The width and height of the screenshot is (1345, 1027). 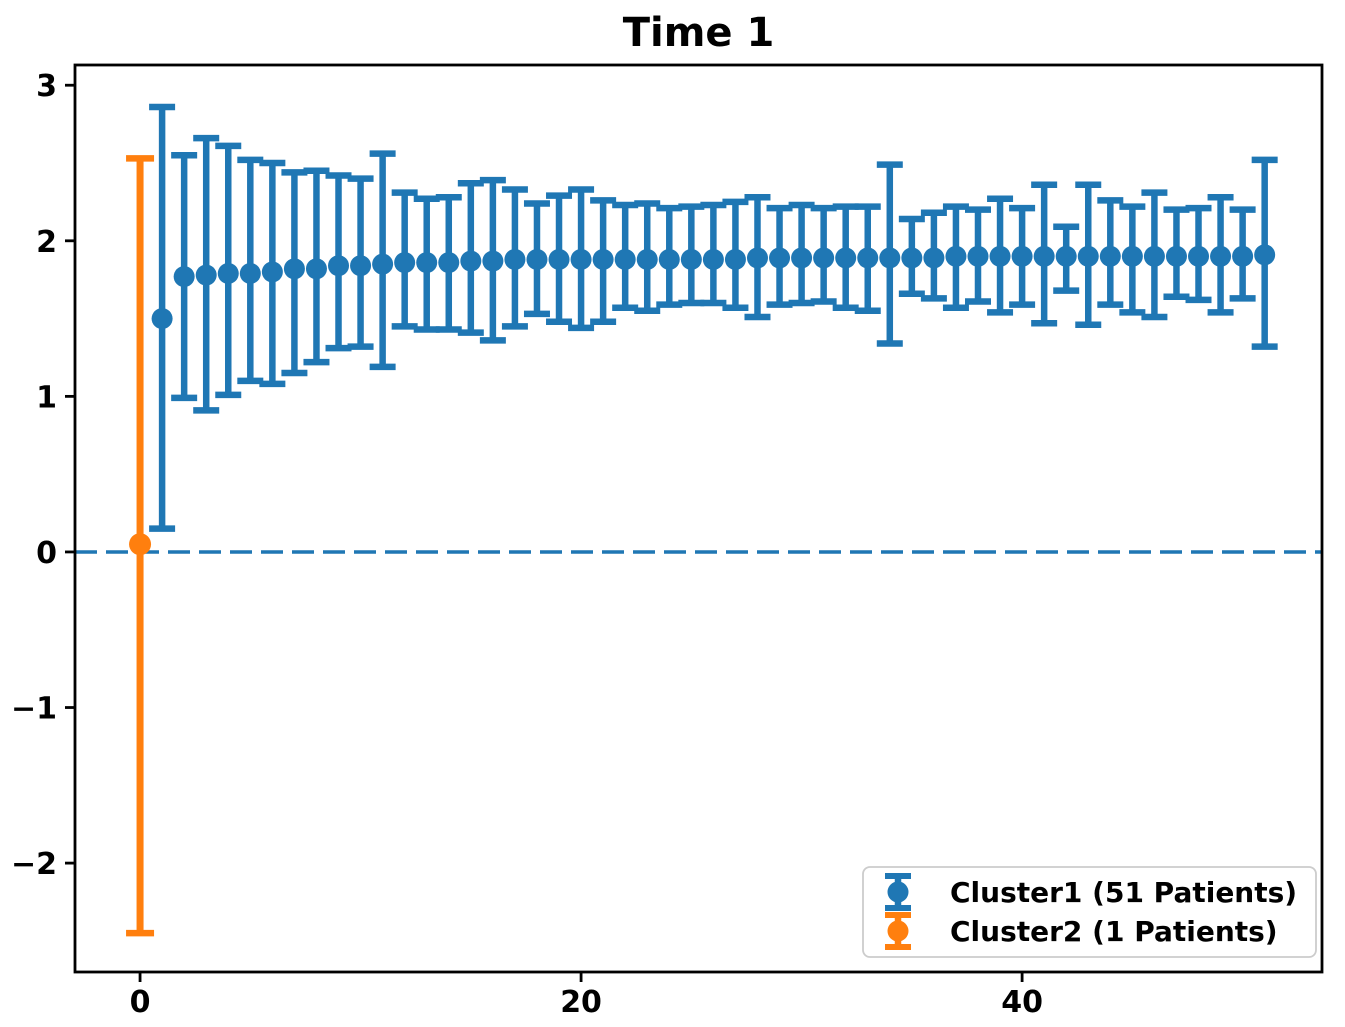 I want to click on y-tick-label: 1, so click(x=46, y=397).